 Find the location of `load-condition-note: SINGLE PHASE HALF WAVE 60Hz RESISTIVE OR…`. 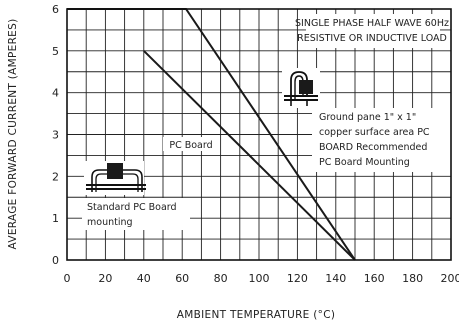

load-condition-note: SINGLE PHASE HALF WAVE 60Hz RESISTIVE OR… is located at coordinates (372, 31).